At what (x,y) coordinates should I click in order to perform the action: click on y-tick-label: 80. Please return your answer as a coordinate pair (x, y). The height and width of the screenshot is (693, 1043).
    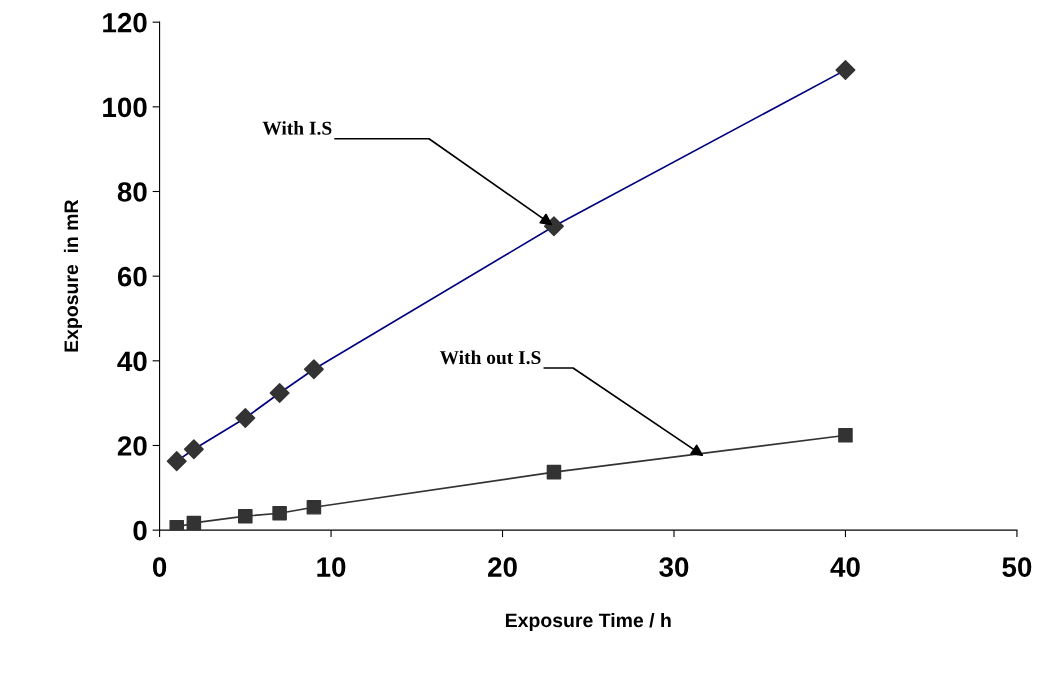
    Looking at the image, I should click on (132, 192).